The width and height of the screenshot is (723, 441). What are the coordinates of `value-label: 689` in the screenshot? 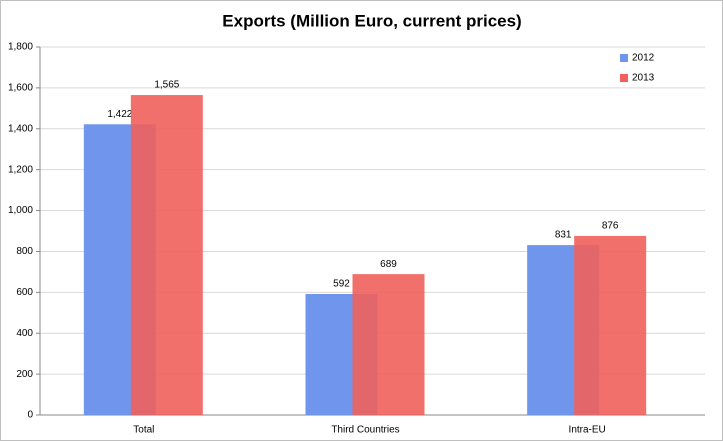 It's located at (388, 264).